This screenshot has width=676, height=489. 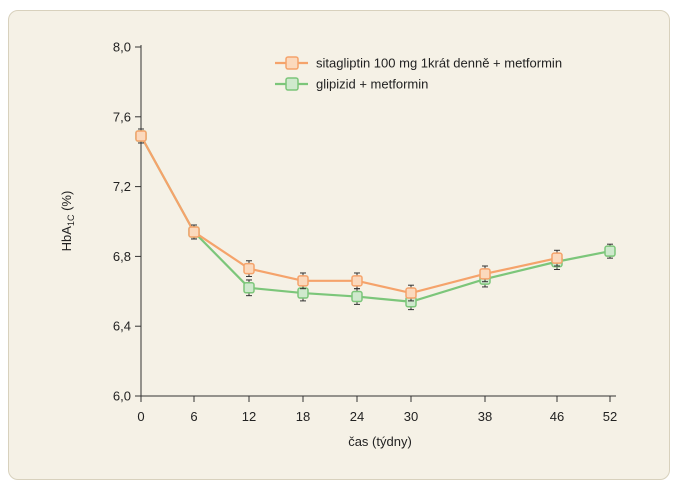 I want to click on x-tick-label: 24, so click(x=357, y=416).